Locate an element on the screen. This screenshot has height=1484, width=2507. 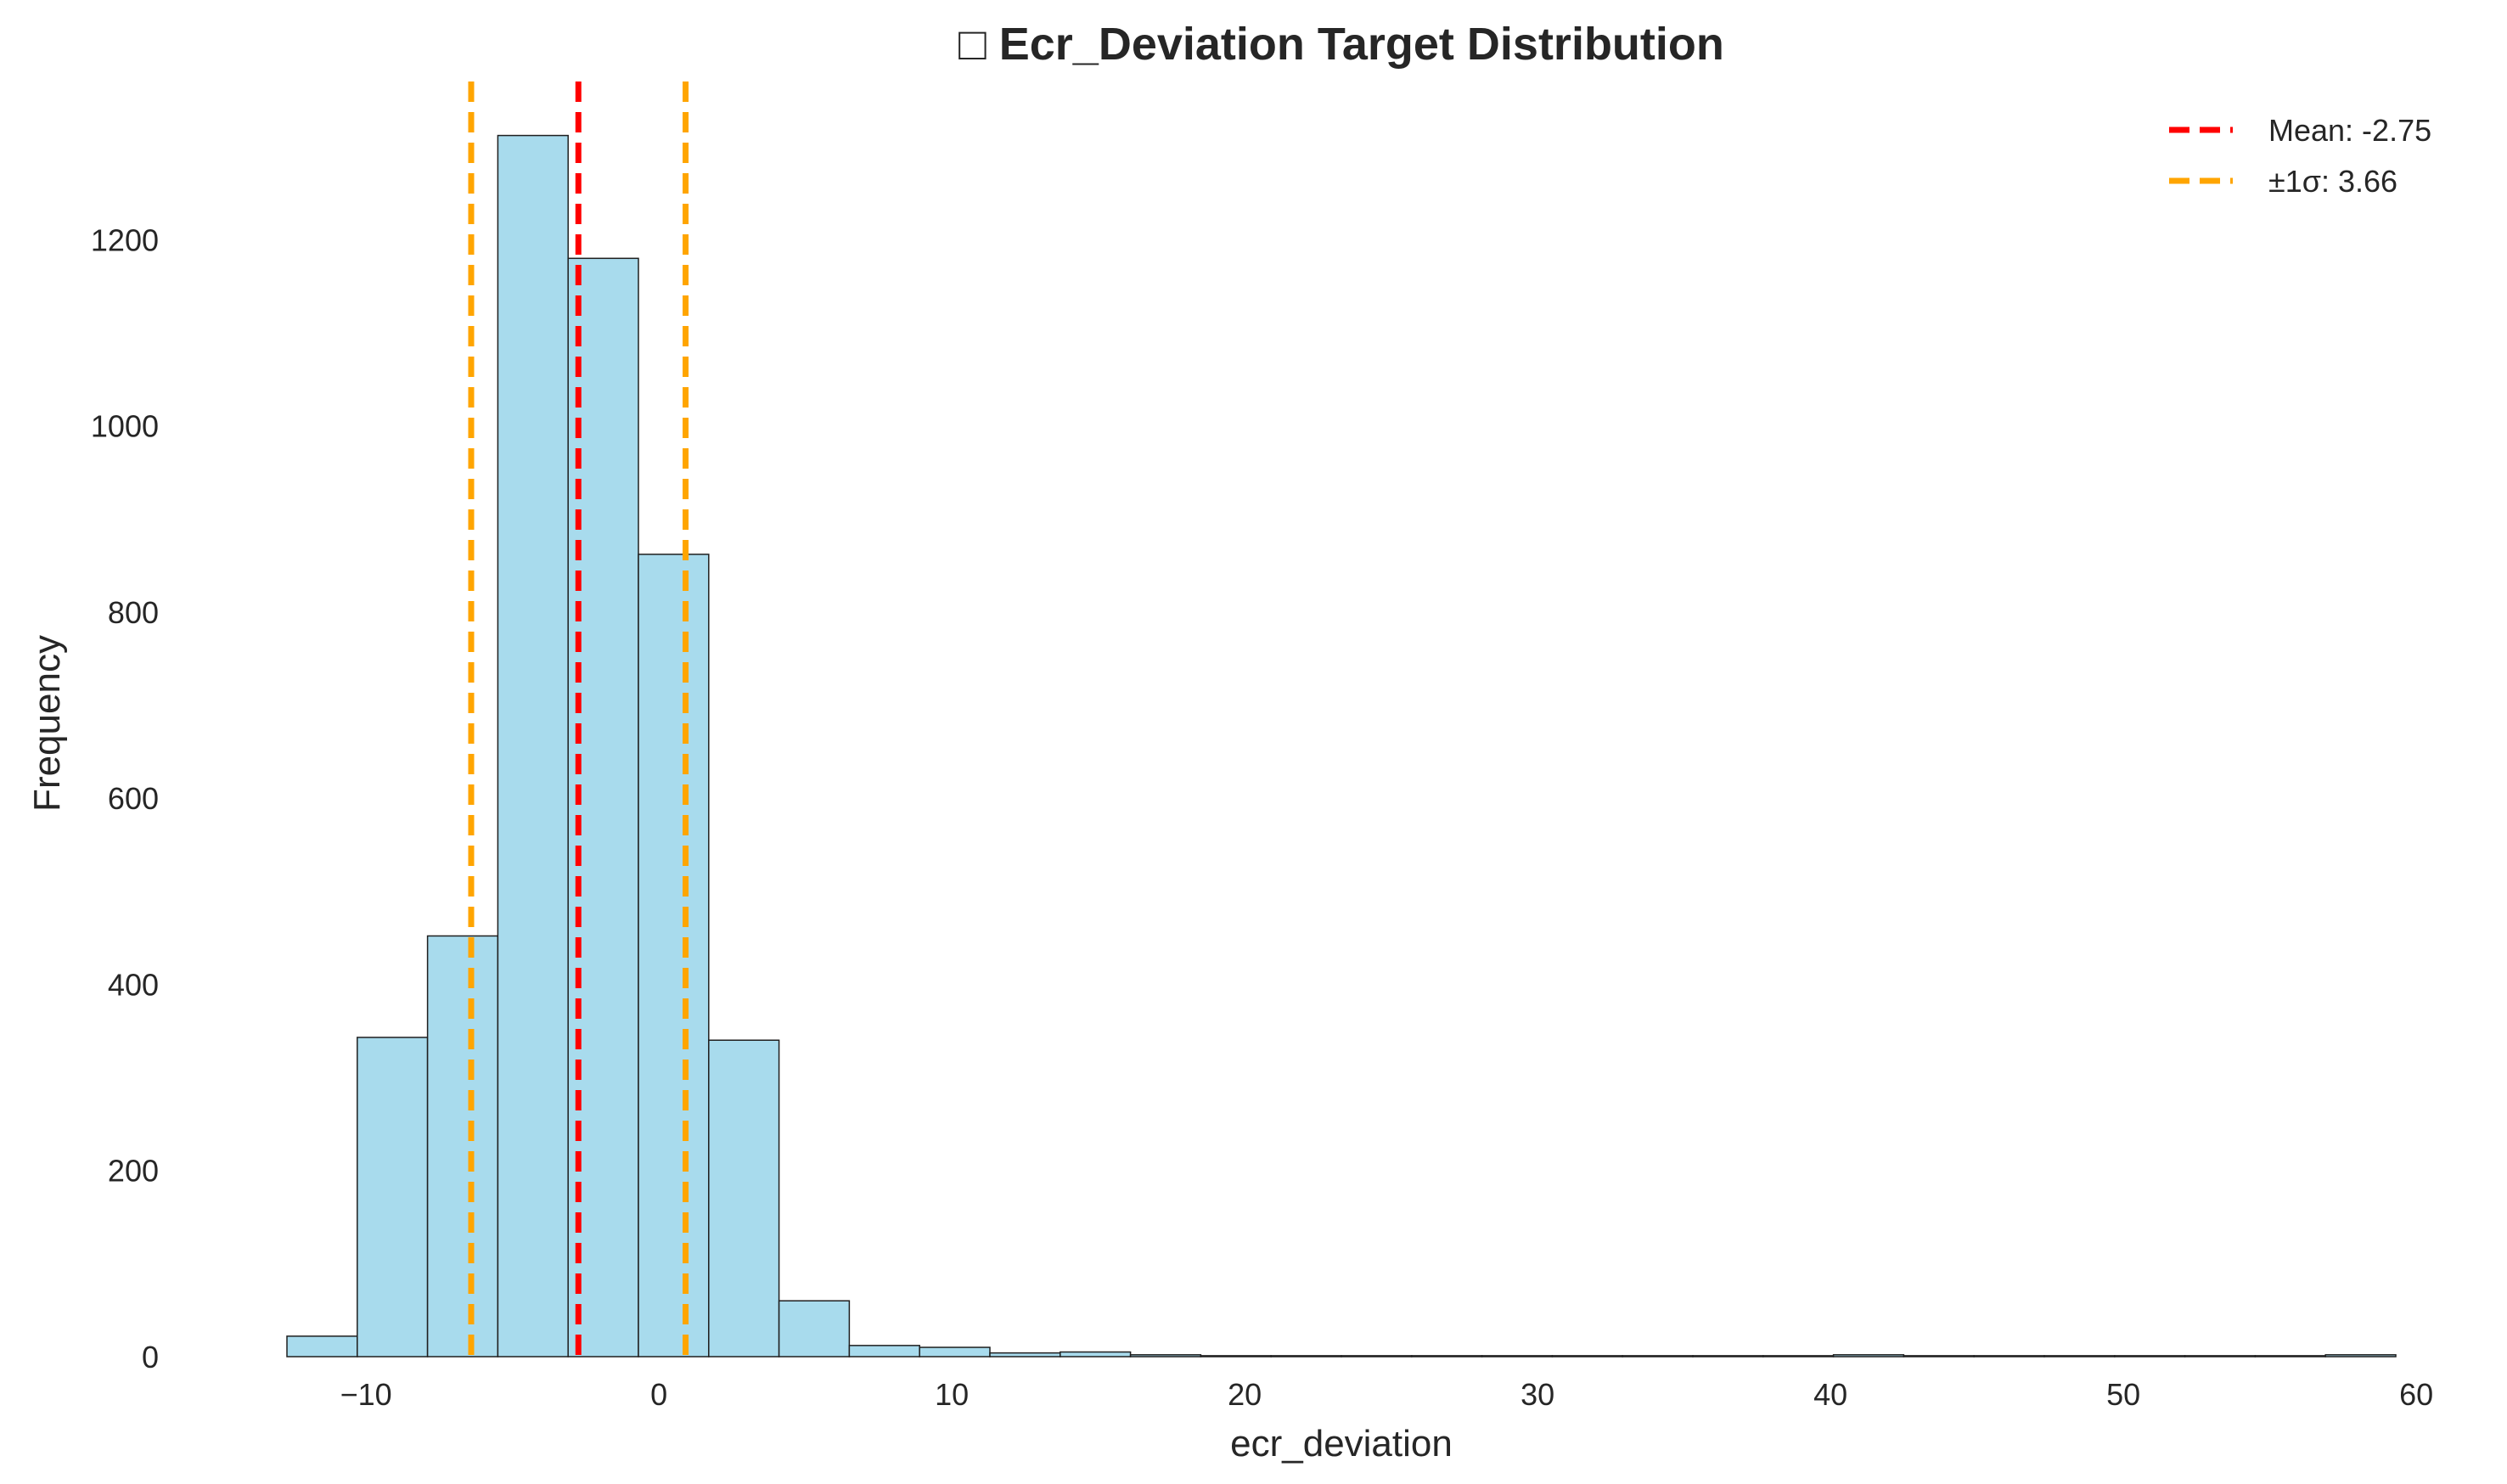
legend: Mean: -2.75 ±1σ: 3.66 is located at coordinates (2300, 156).